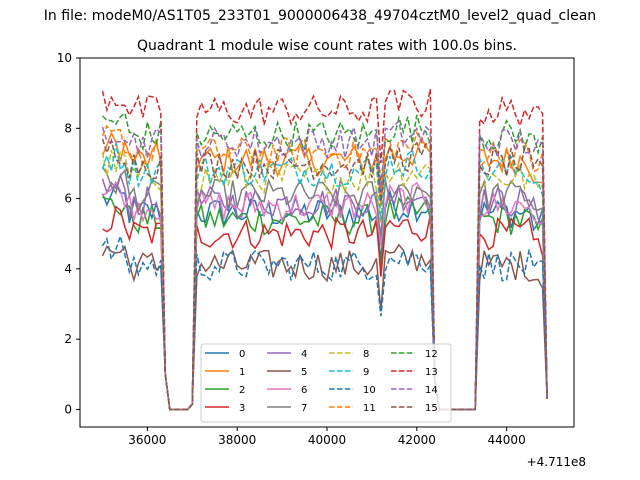 This screenshot has width=640, height=480. I want to click on x-tick-label: 44000, so click(507, 440).